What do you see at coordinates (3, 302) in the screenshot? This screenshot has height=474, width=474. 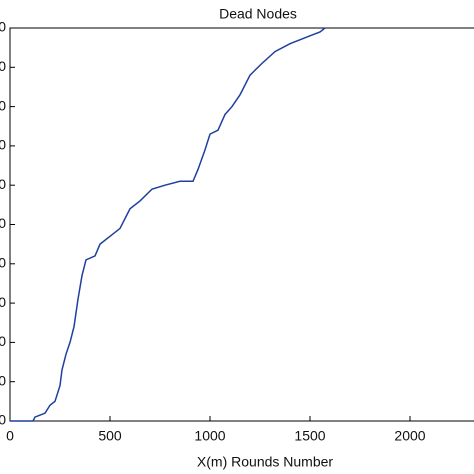 I see `y-tick-label: 30` at bounding box center [3, 302].